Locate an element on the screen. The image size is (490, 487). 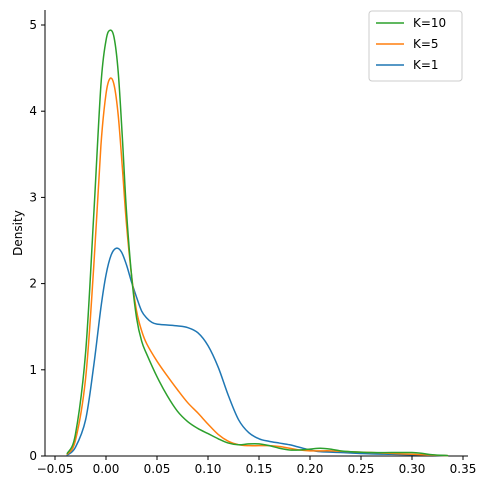
x-tick-label: 0.05 is located at coordinates (157, 469).